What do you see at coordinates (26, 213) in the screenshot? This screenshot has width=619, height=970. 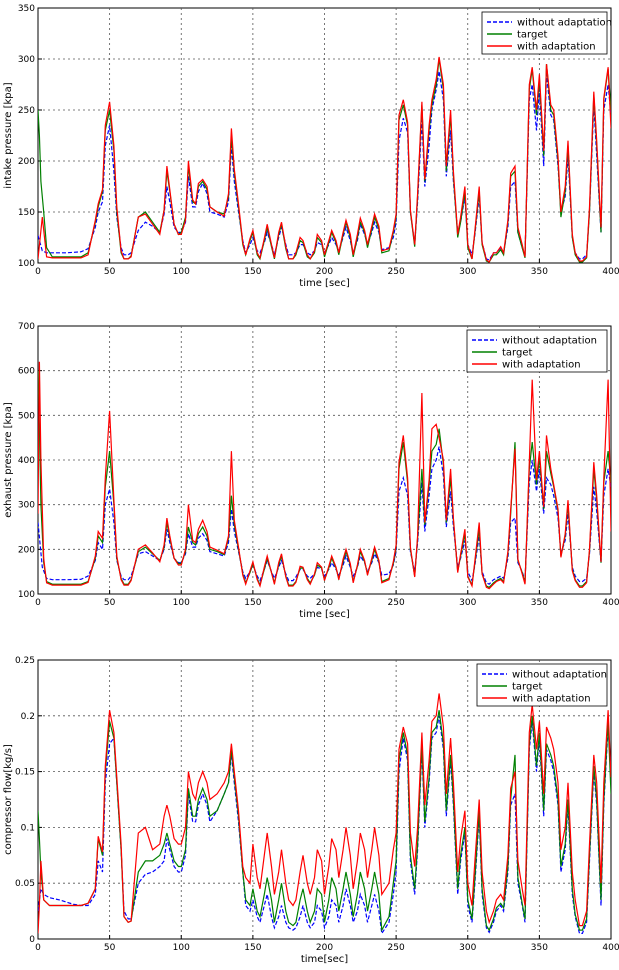 I see `y-tick-label: 150` at bounding box center [26, 213].